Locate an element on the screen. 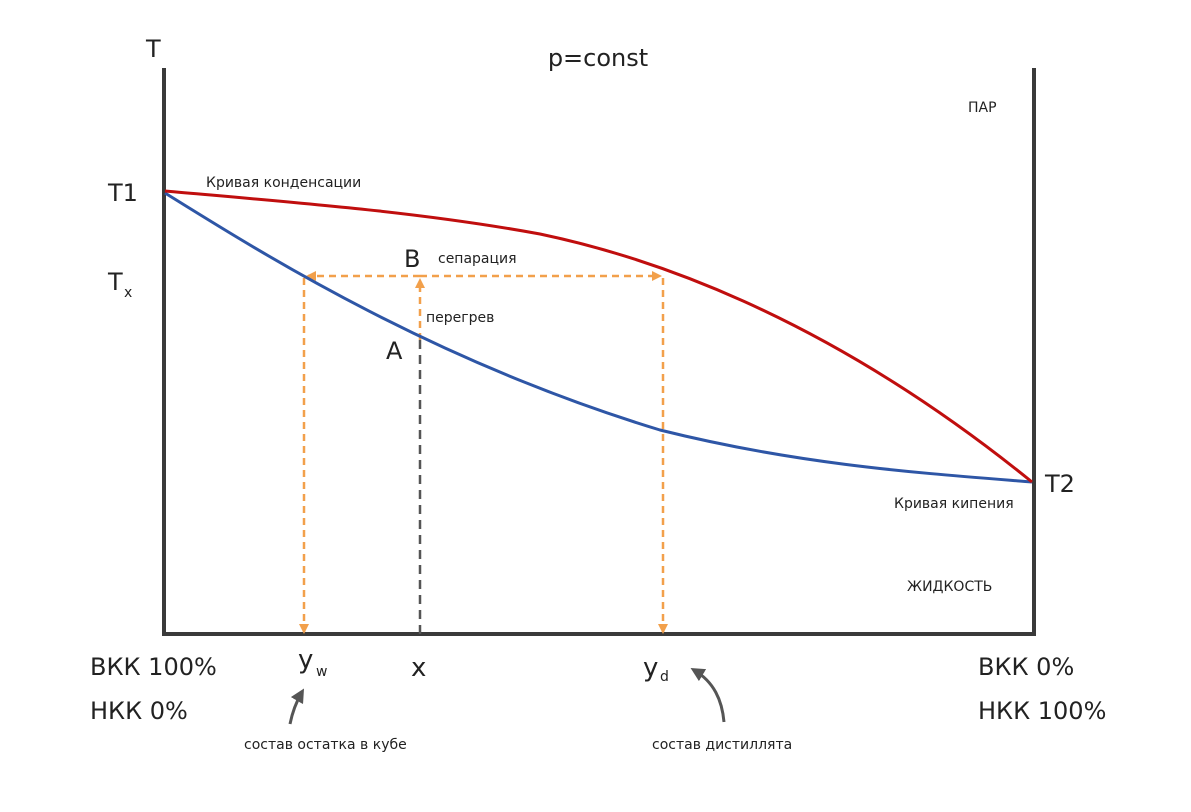 The width and height of the screenshot is (1191, 812). yw-label-main: y is located at coordinates (305, 660).